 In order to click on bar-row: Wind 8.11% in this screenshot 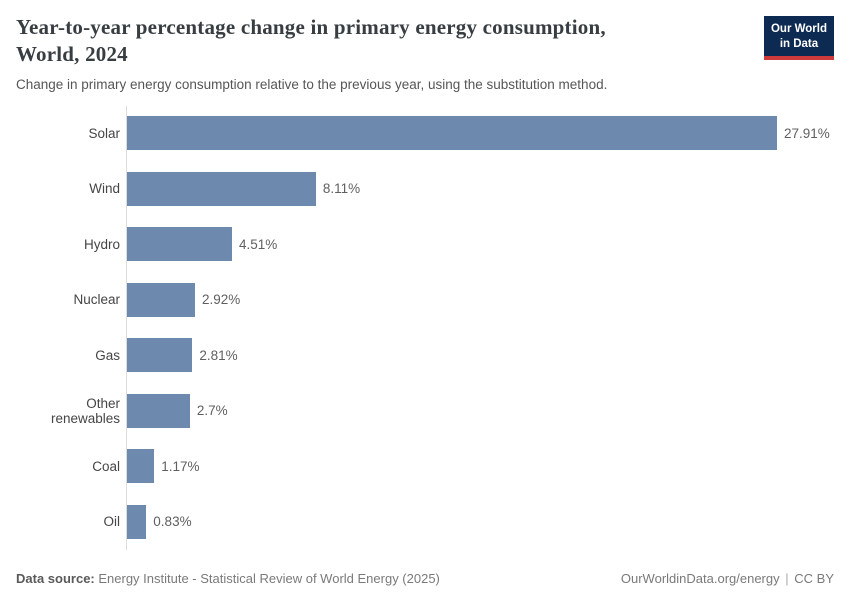, I will do `click(425, 189)`.